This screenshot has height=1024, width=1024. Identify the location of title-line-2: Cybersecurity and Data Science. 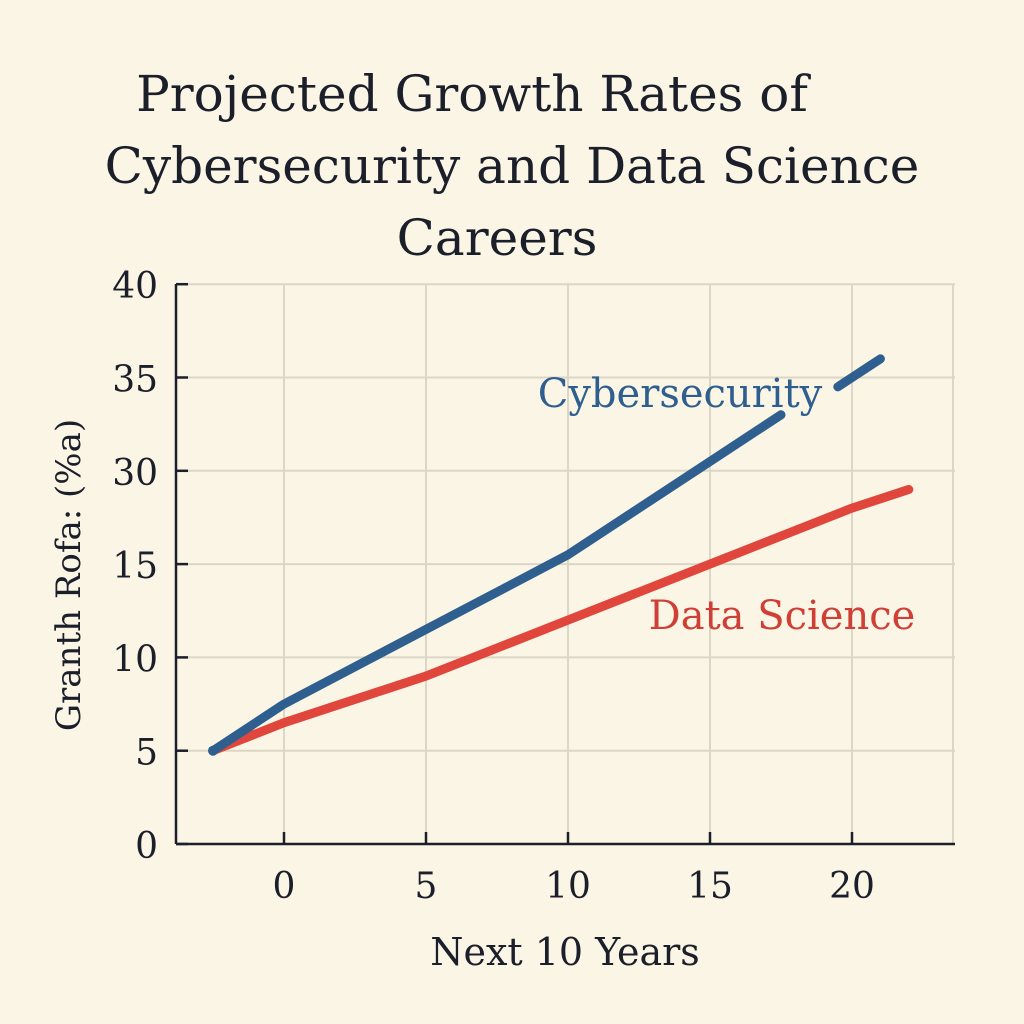
(512, 166).